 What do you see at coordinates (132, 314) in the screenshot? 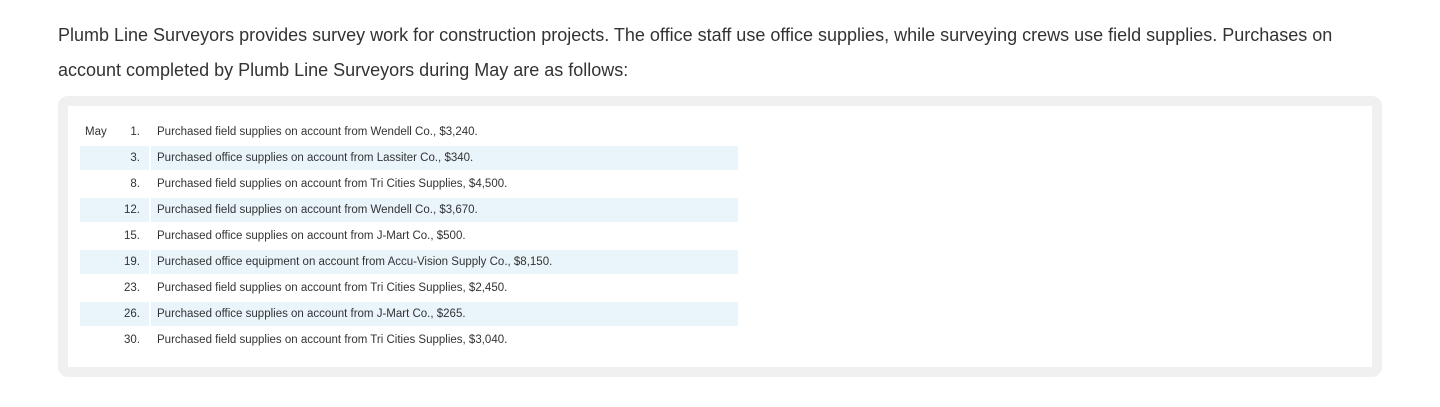
I see `day-cell: 26.` at bounding box center [132, 314].